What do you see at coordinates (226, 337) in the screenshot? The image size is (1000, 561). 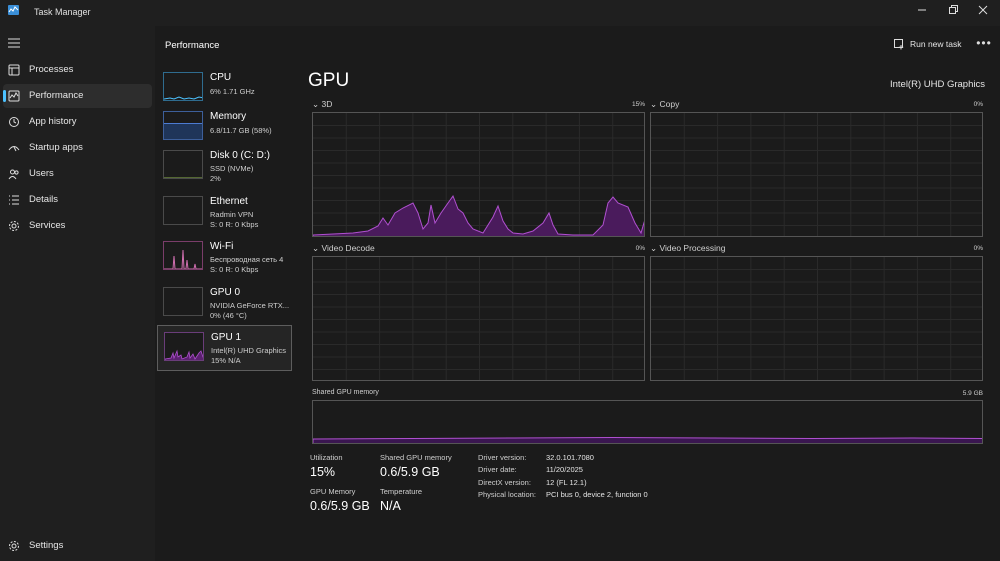 I see `device-name: GPU 1` at bounding box center [226, 337].